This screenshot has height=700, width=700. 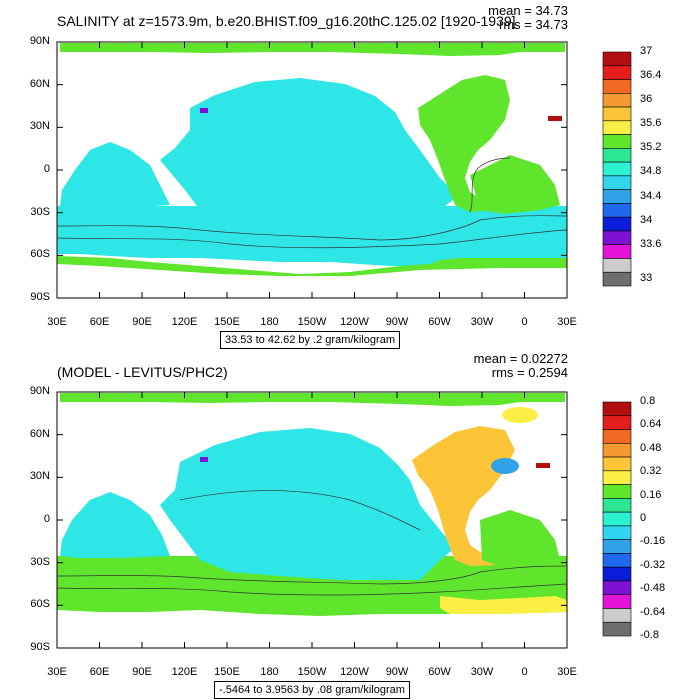 I want to click on bottom-southern-ocean-yellow, so click(x=503, y=605).